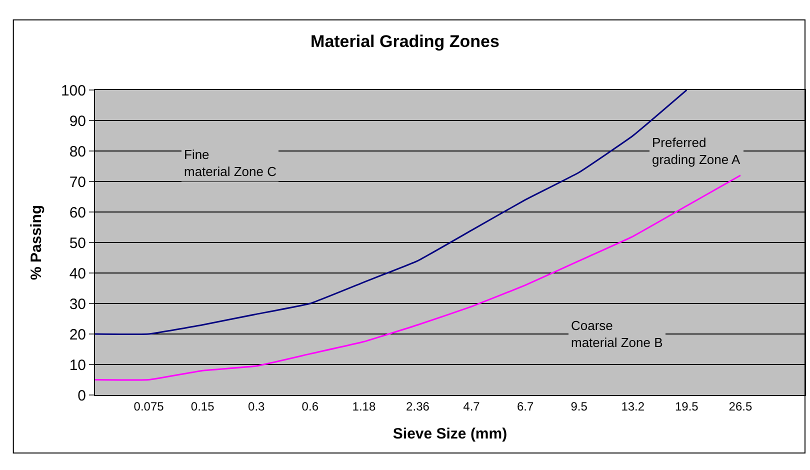  What do you see at coordinates (450, 433) in the screenshot?
I see `x-axis-title: Sieve Size (mm)` at bounding box center [450, 433].